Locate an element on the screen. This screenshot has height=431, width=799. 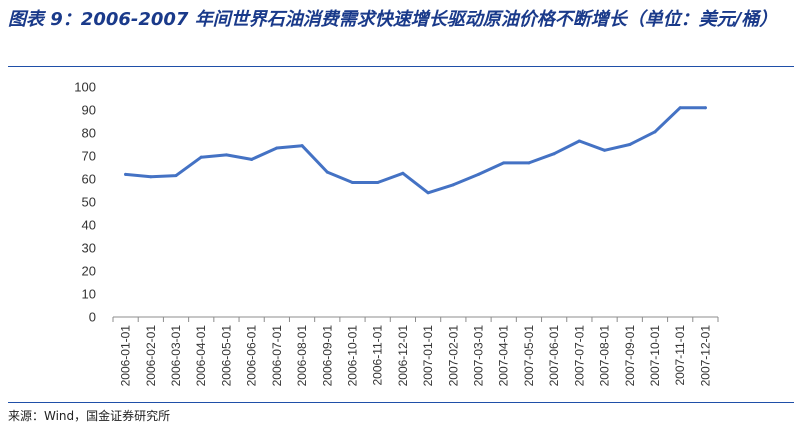
x-tick-label: 2007-05-01 is located at coordinates (529, 356).